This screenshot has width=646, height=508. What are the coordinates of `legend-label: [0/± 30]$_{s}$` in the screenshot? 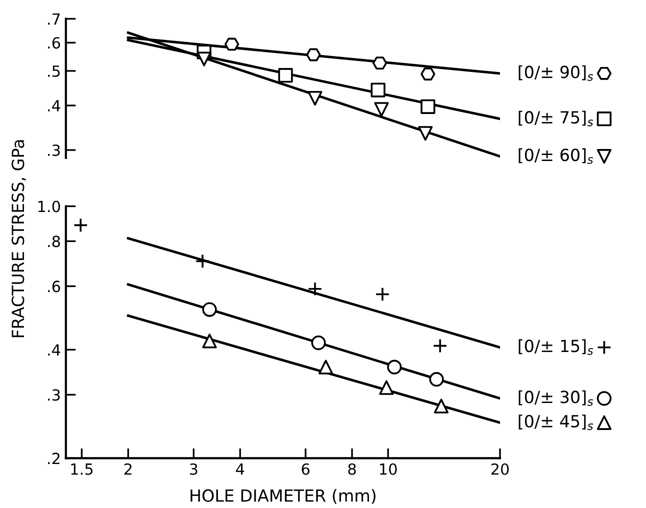 It's located at (556, 398).